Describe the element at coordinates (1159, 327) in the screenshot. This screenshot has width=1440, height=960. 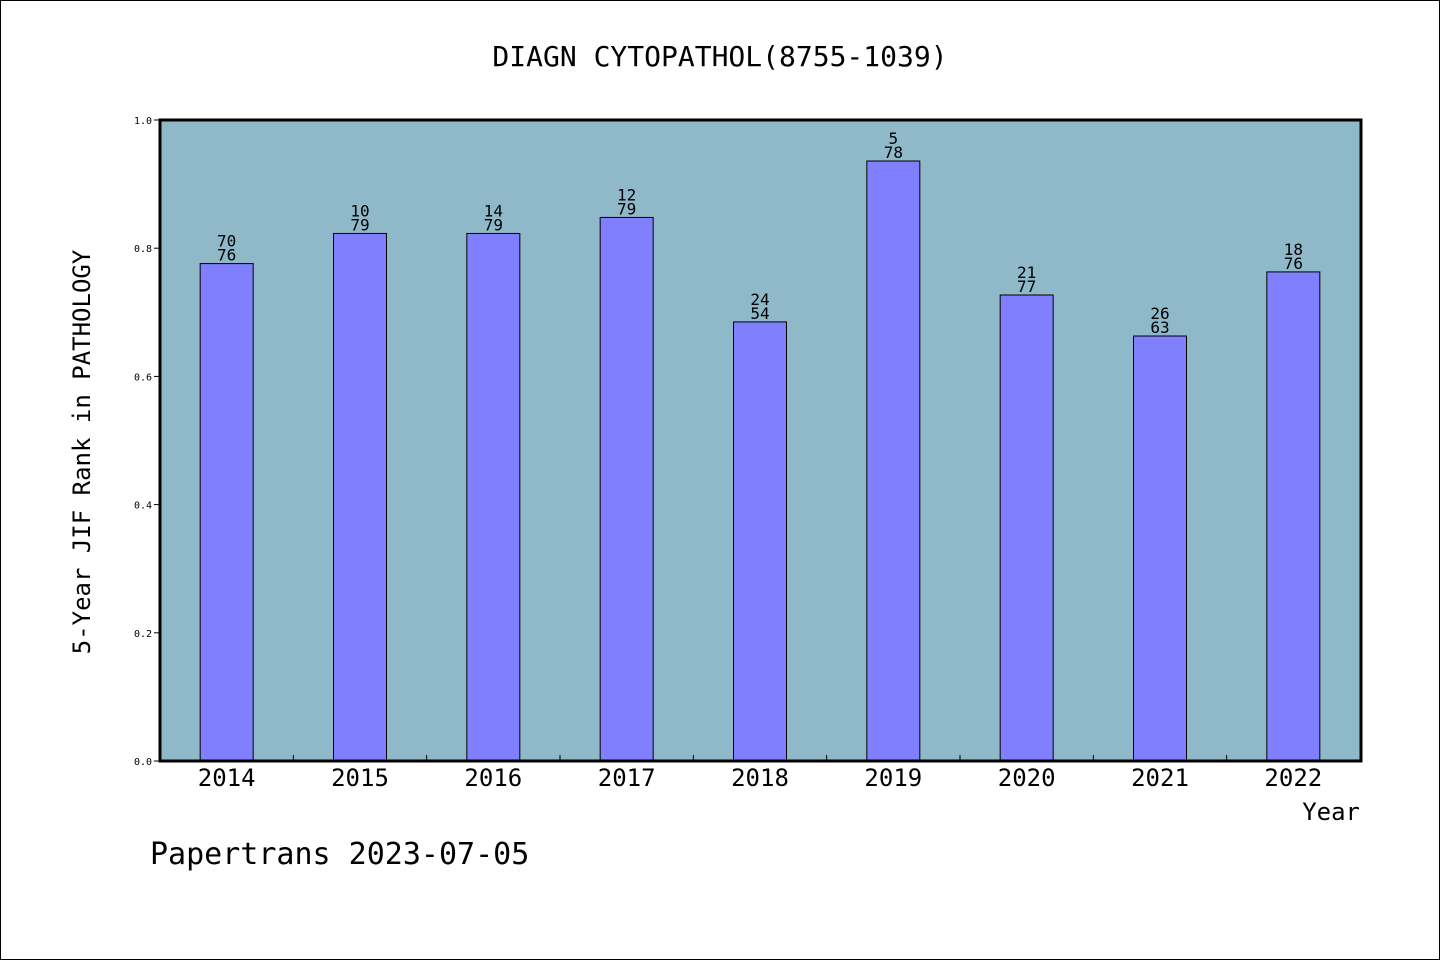
I see `bar-total-label: 63` at that location.